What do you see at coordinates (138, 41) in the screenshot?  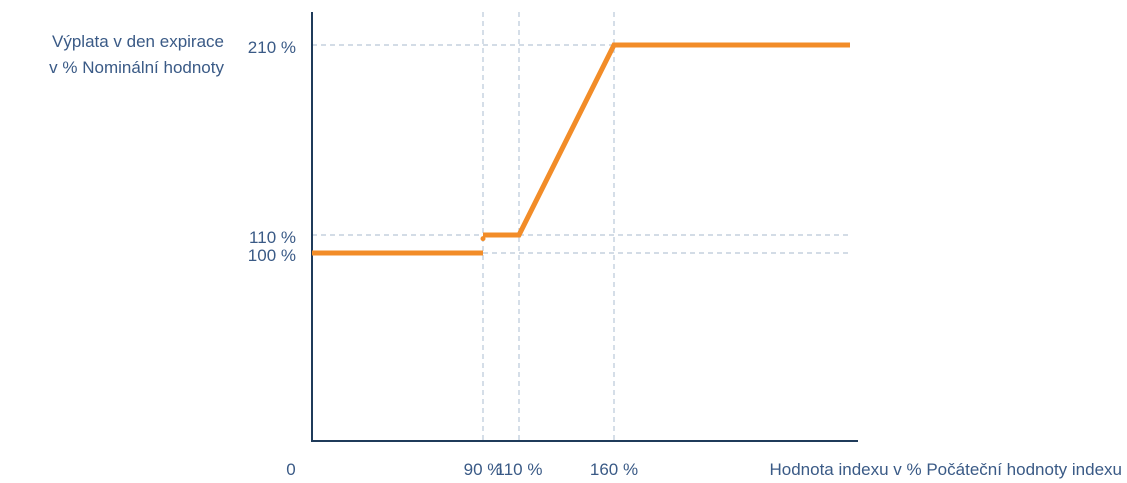 I see `y-axis-label-line-1: Výplata v den expirace` at bounding box center [138, 41].